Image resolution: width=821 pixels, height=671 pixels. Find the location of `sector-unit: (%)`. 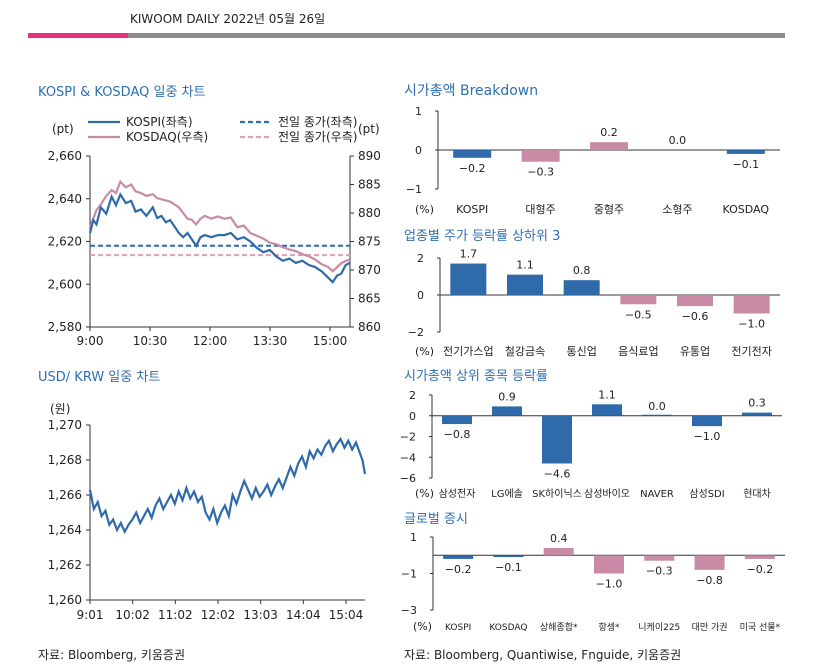

sector-unit: (%) is located at coordinates (424, 351).